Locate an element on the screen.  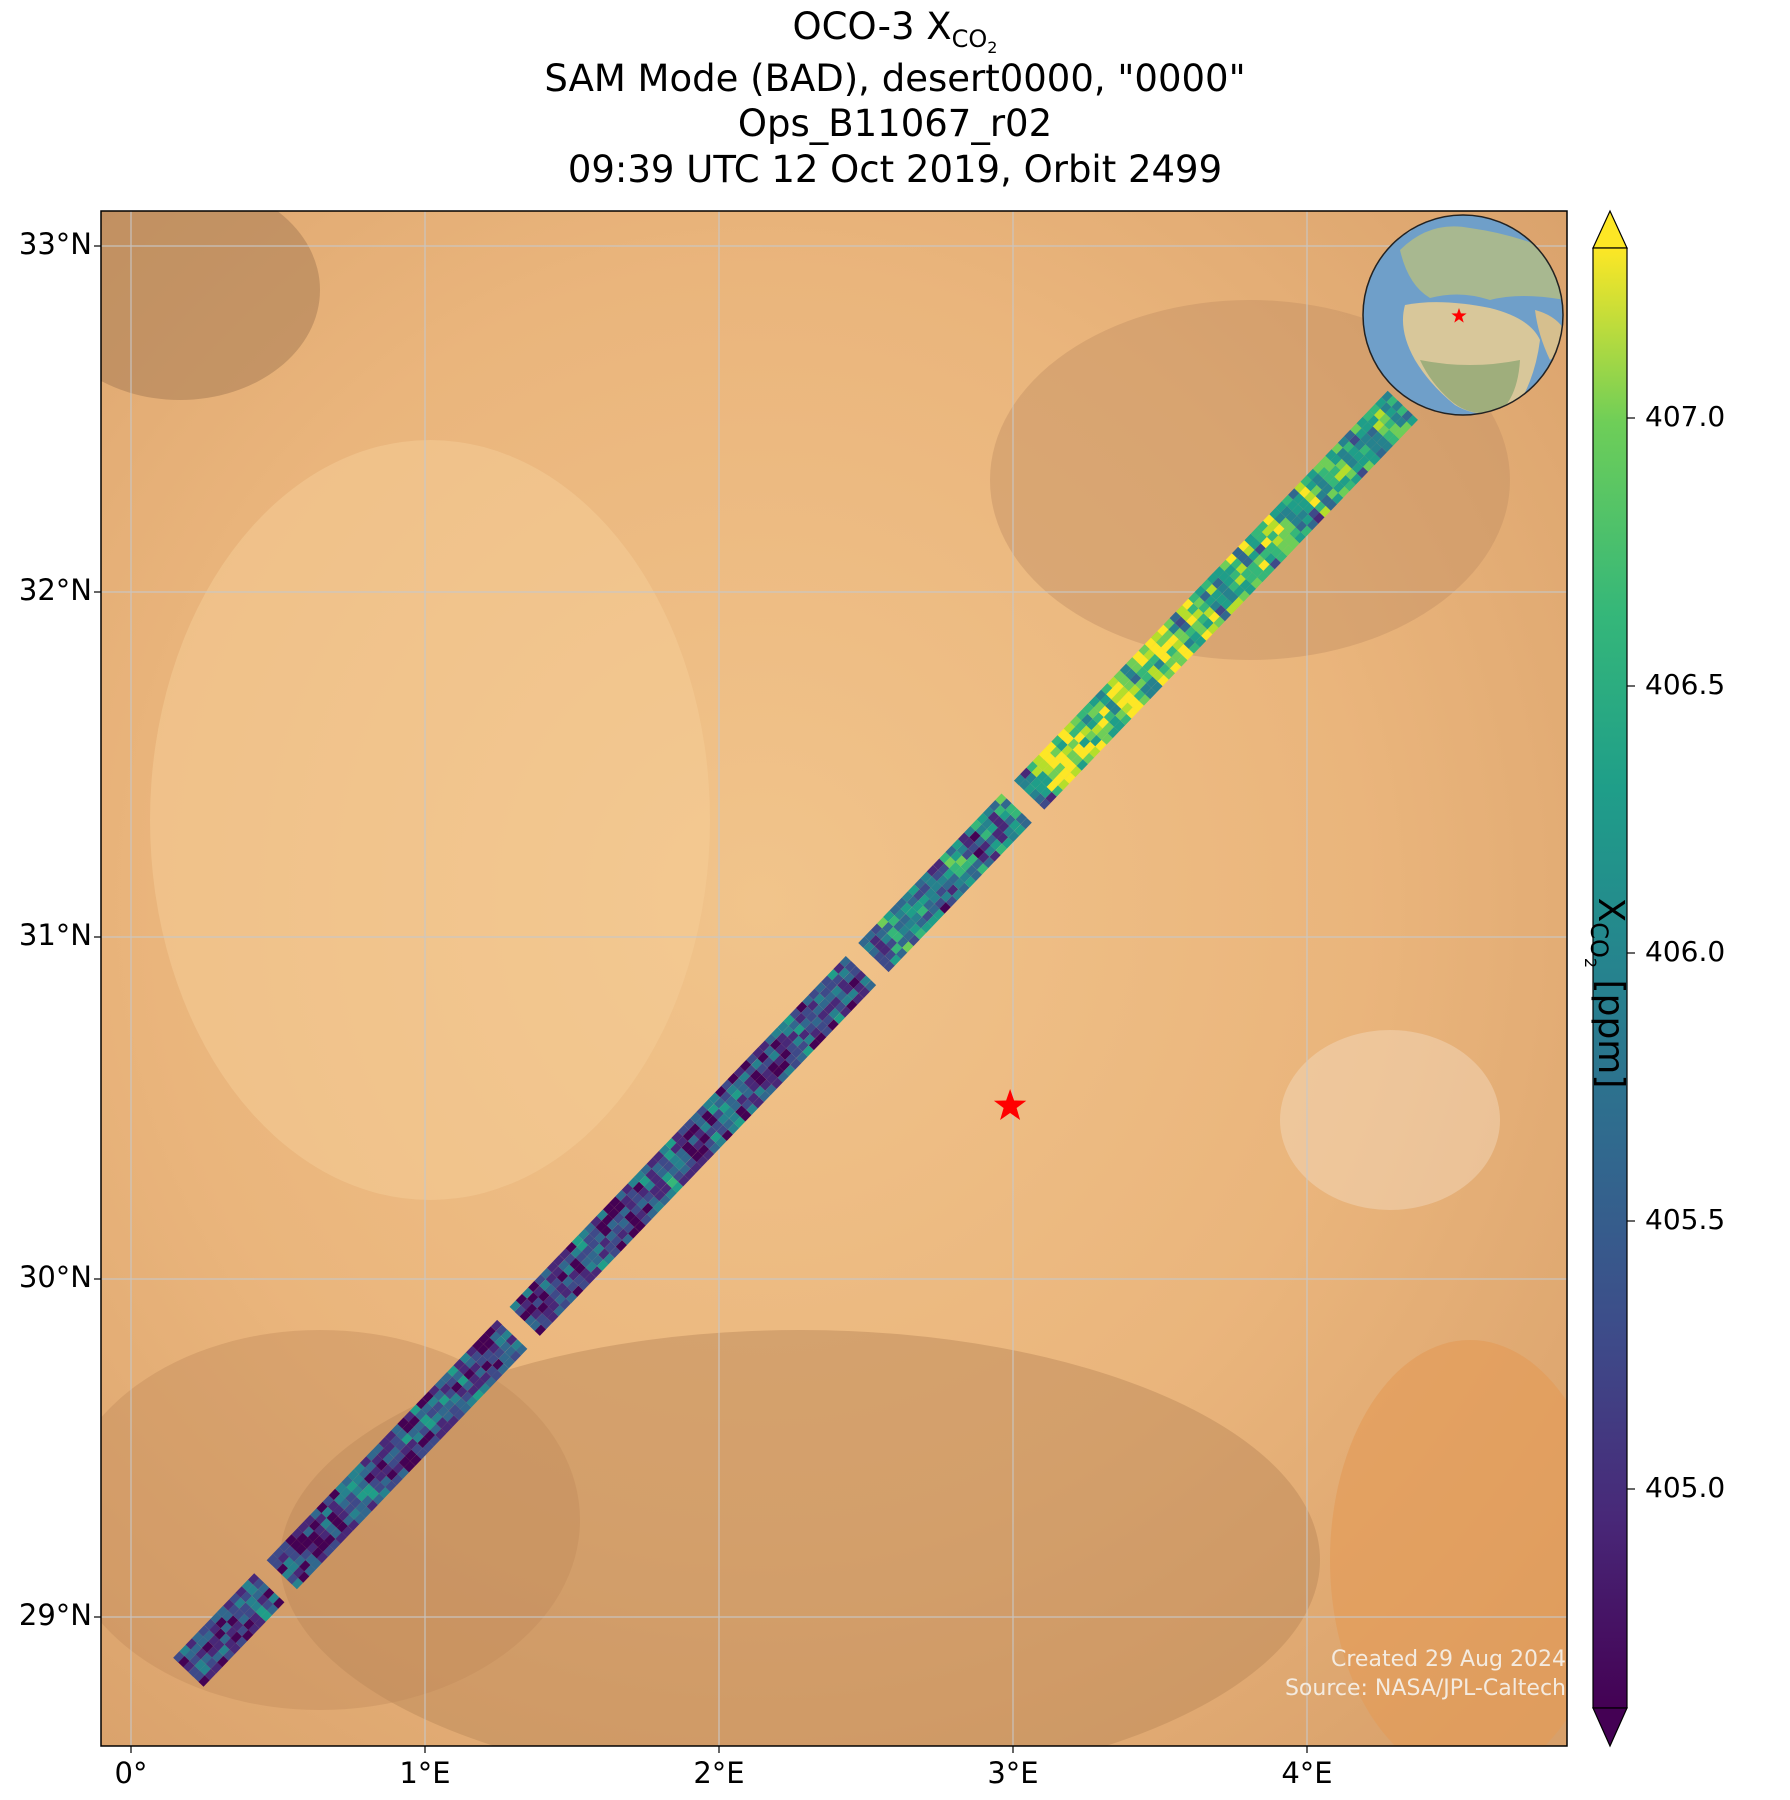
colorbar-label-4065: 406.5 is located at coordinates (1685, 684).